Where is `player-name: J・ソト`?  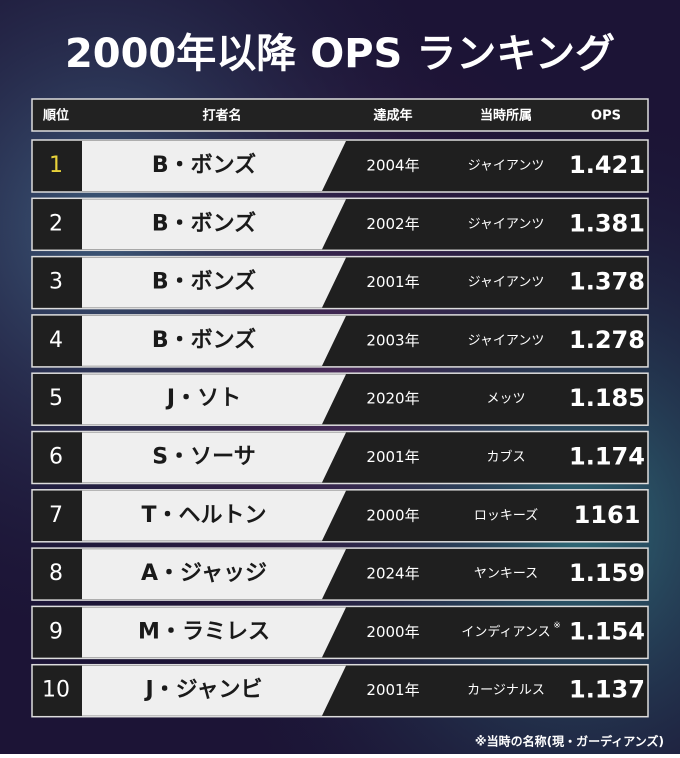 player-name: J・ソト is located at coordinates (203, 398).